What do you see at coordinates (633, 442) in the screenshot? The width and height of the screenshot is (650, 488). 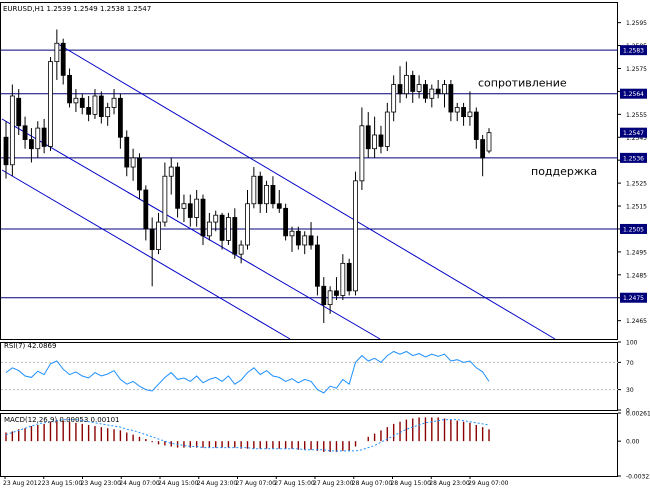 I see `macd-tick-label: 0.00` at bounding box center [633, 442].